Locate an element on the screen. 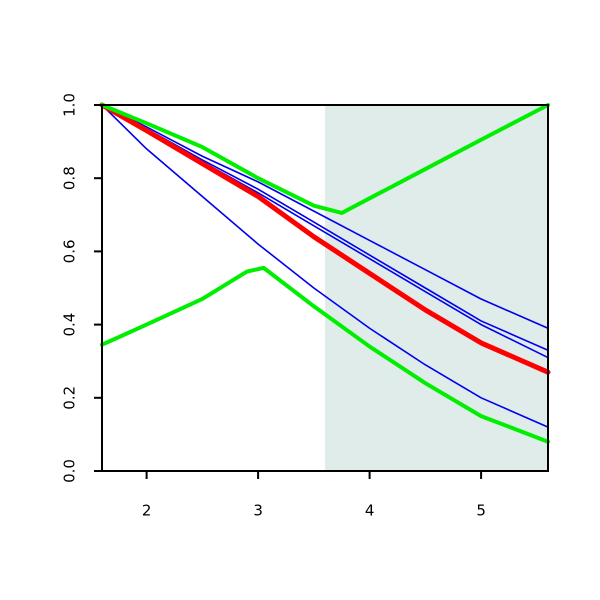 This screenshot has height=600, width=600. y-tick-label: 0.8 is located at coordinates (70, 178).